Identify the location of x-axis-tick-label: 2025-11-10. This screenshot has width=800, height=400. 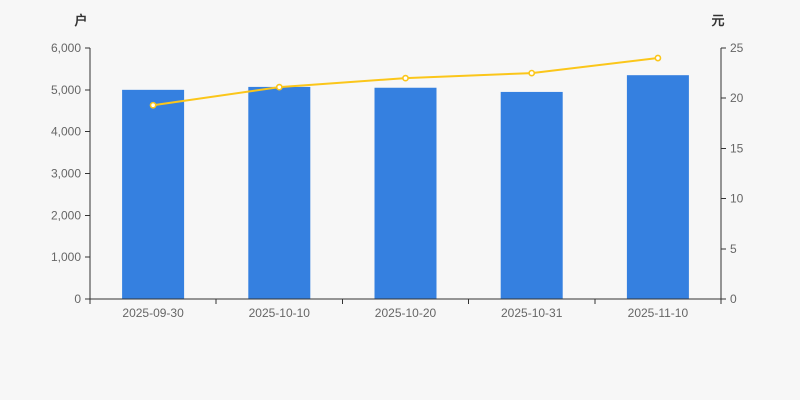
(658, 313).